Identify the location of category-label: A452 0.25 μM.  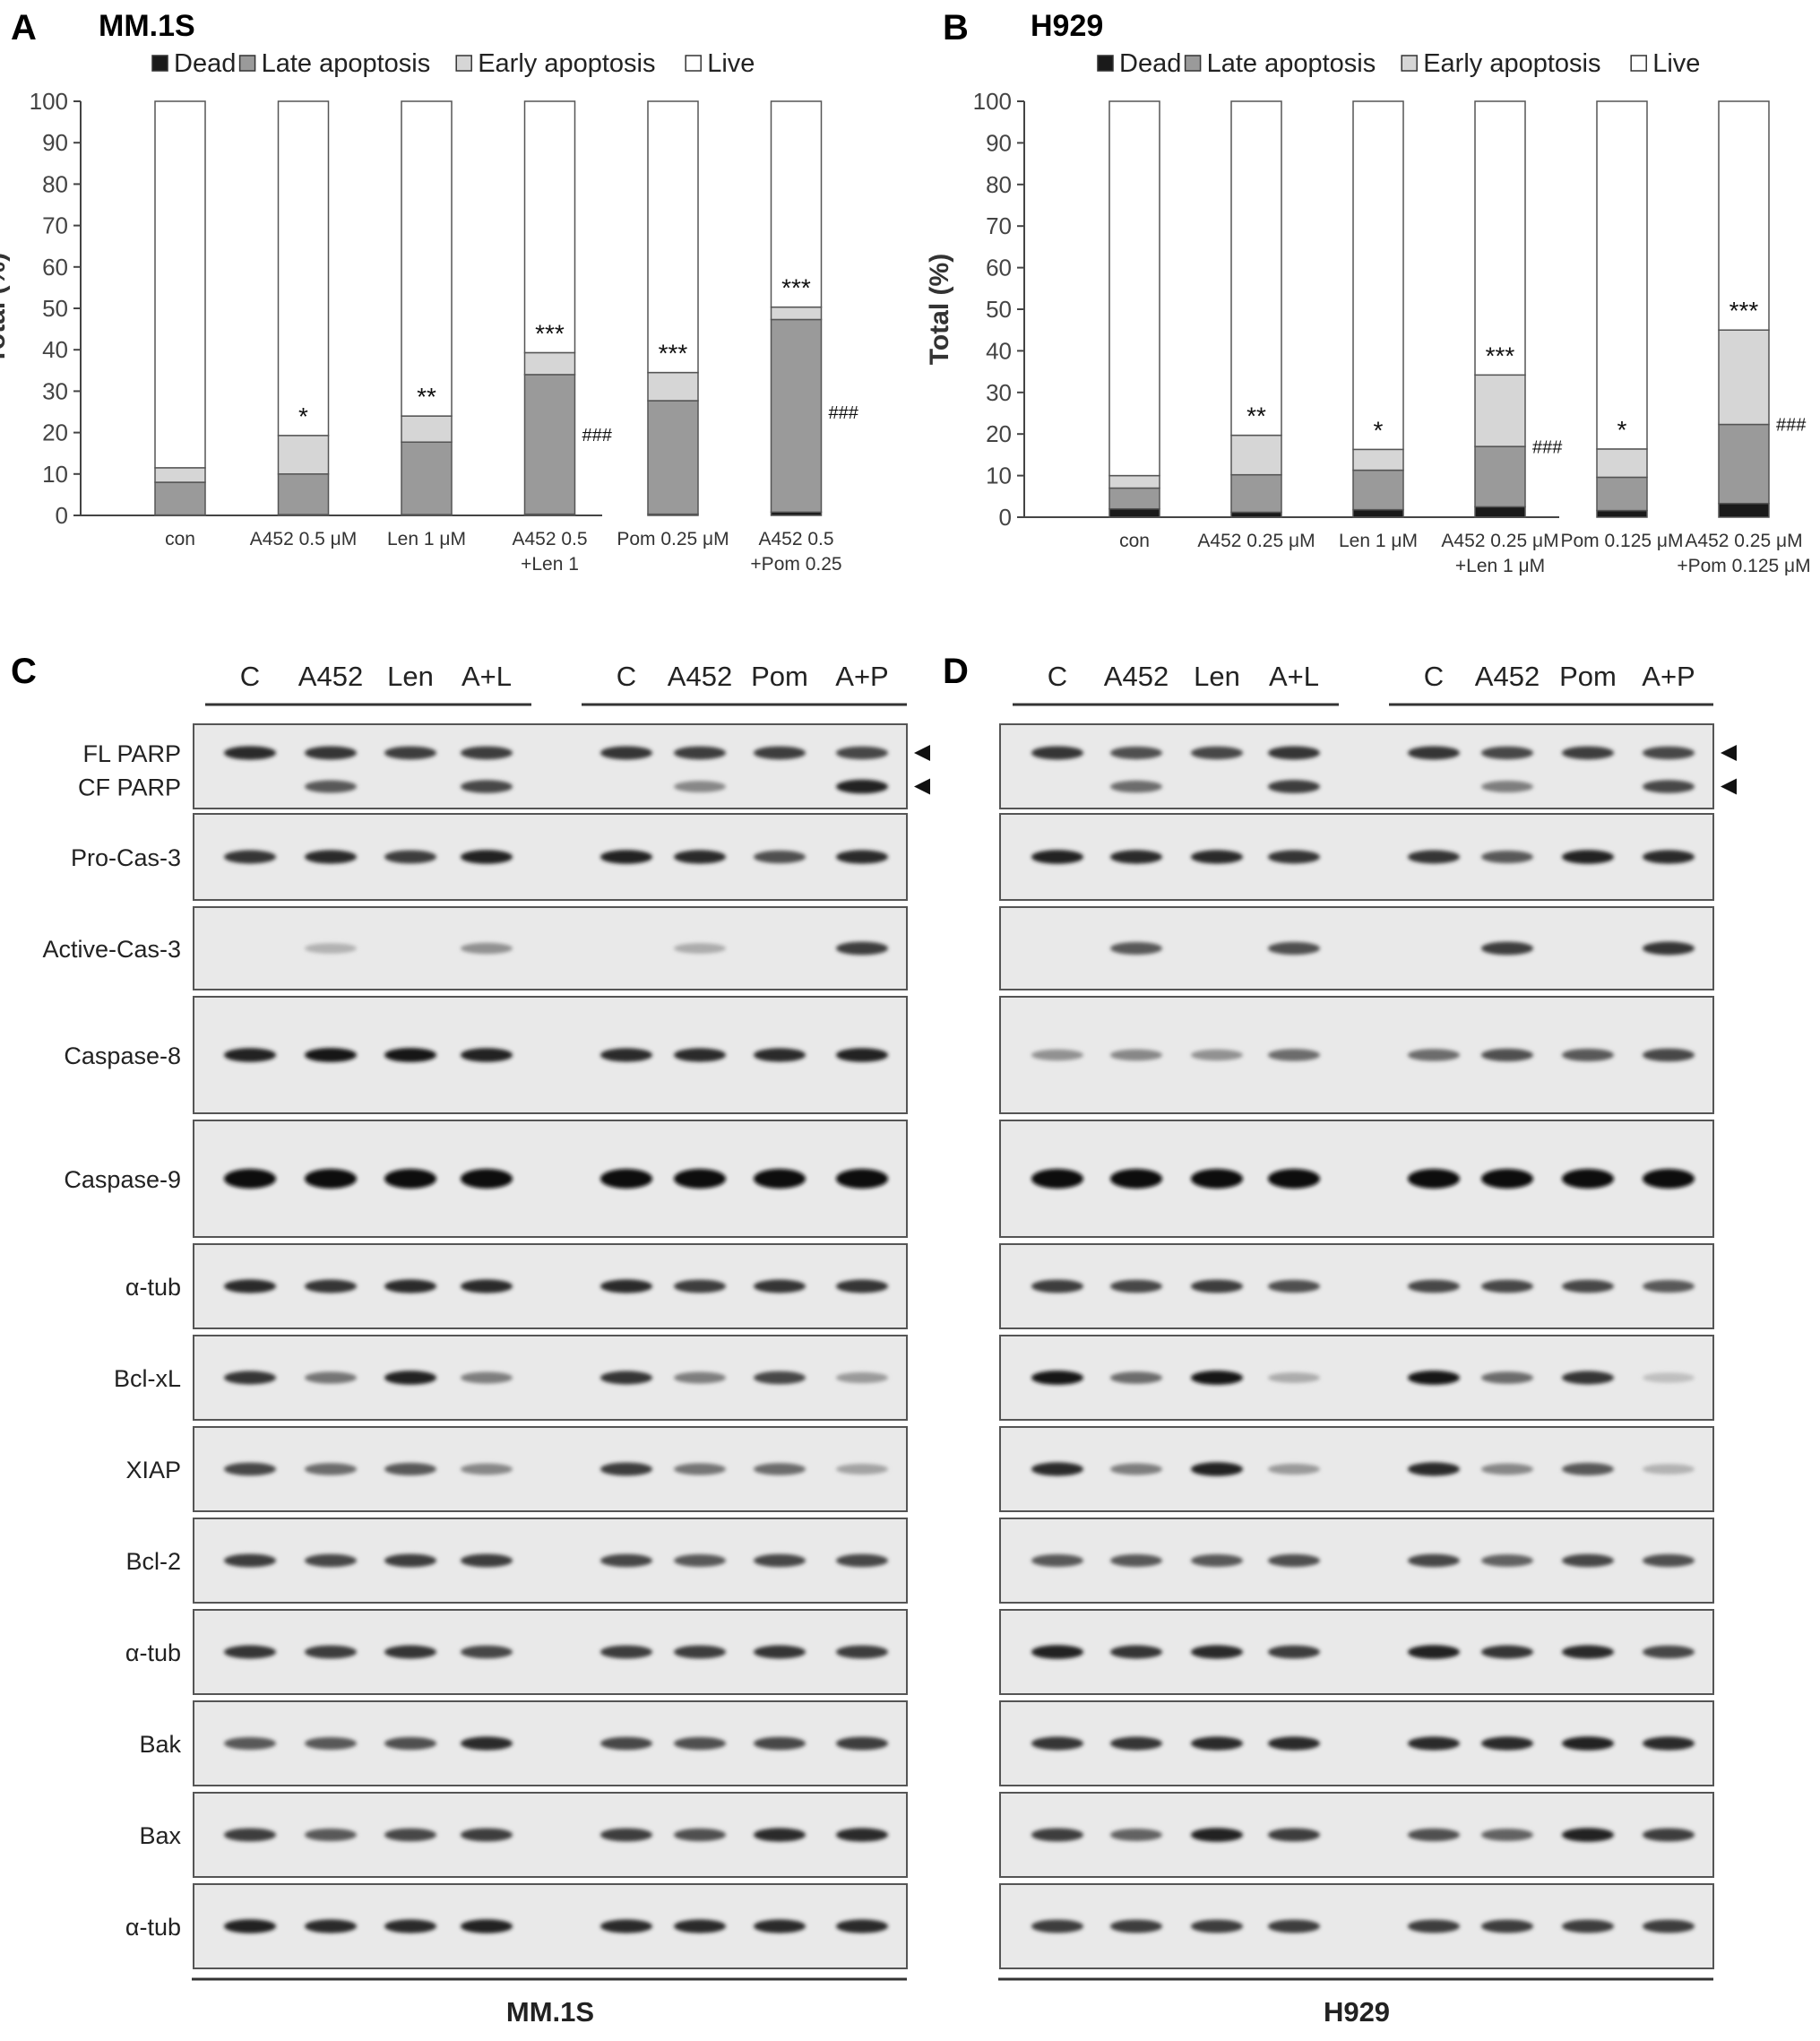
(1256, 541).